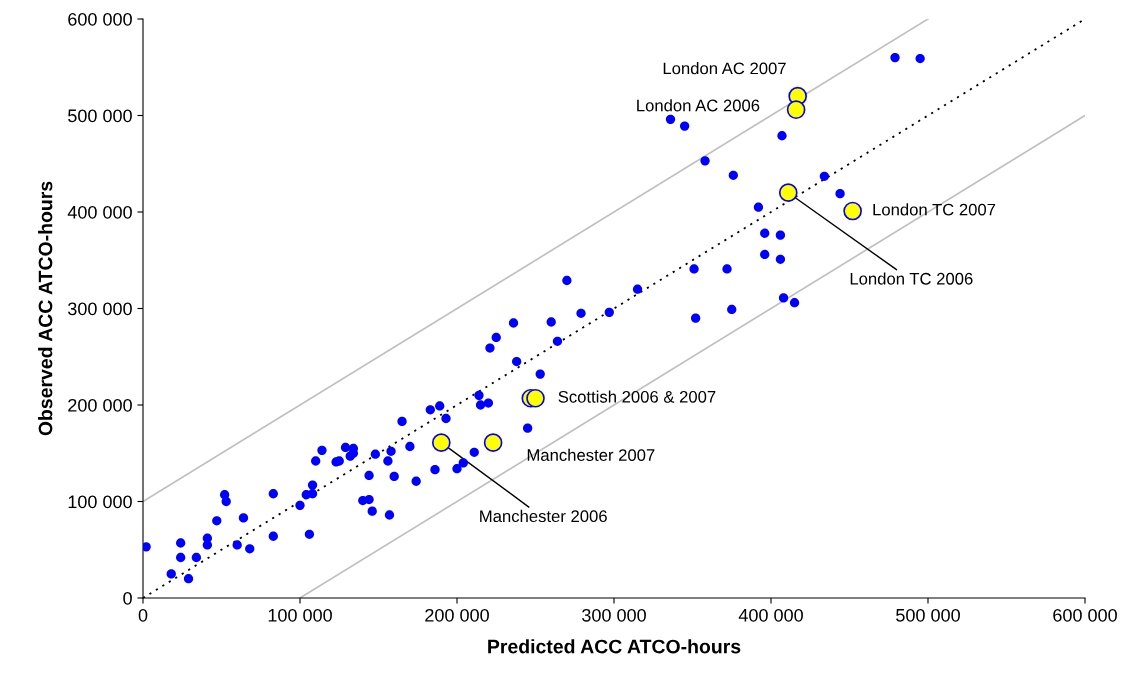 The width and height of the screenshot is (1131, 679). What do you see at coordinates (100, 502) in the screenshot?
I see `y-tick-label: 100 000` at bounding box center [100, 502].